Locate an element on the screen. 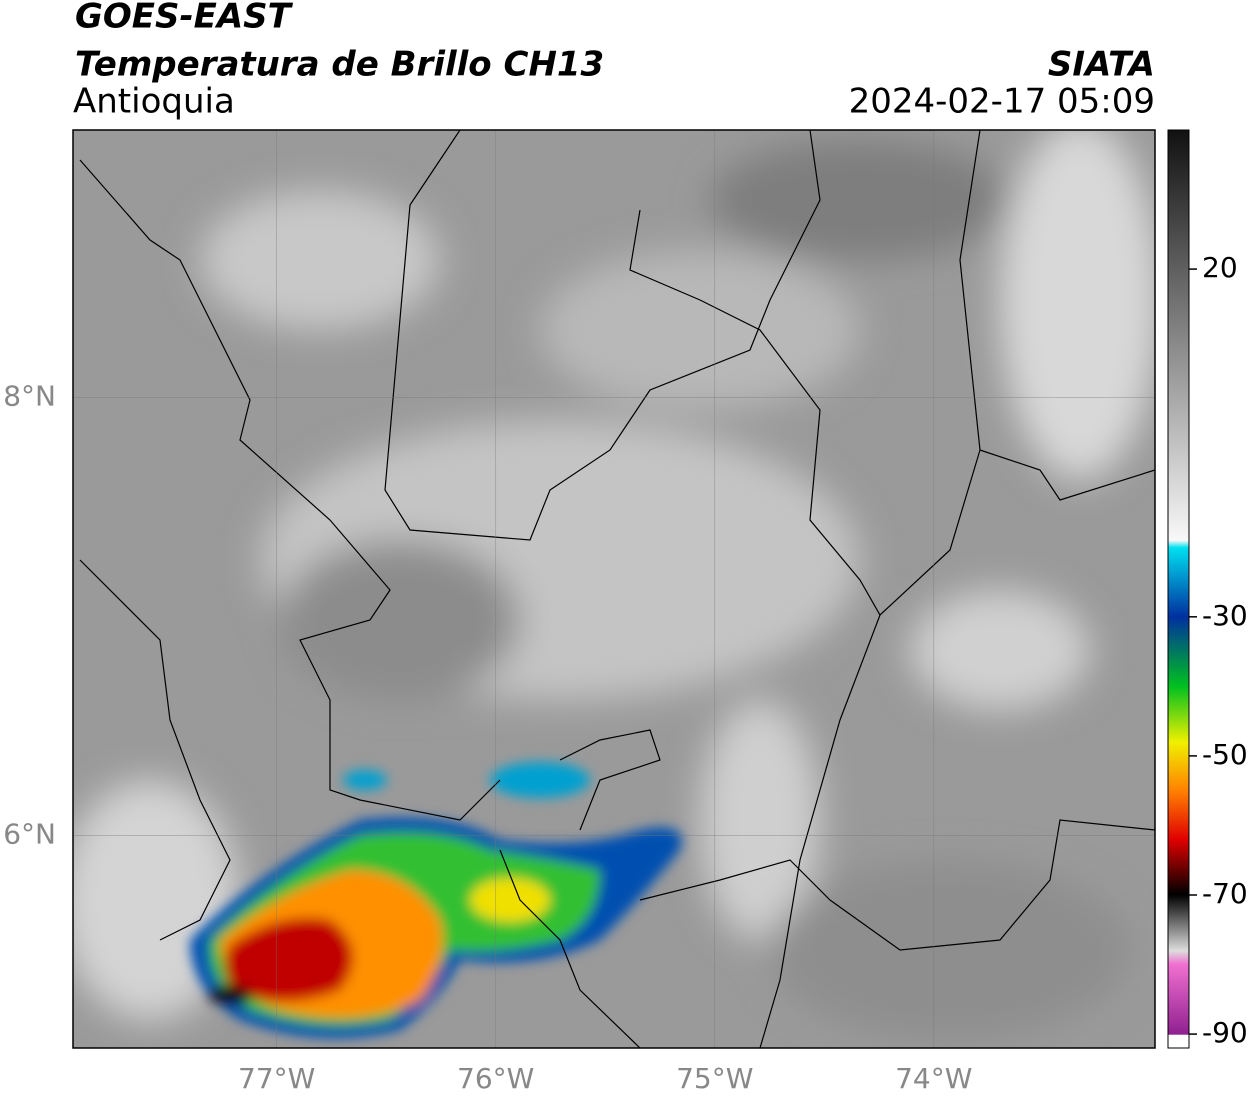 The width and height of the screenshot is (1252, 1103). x-tick-label: 77°W is located at coordinates (276, 1078).